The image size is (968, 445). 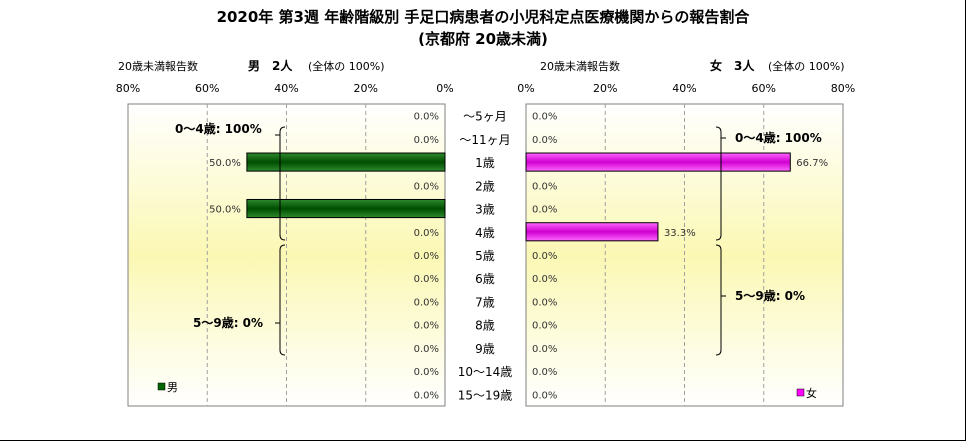 I want to click on male-x-tick-label: 80%, so click(x=128, y=88).